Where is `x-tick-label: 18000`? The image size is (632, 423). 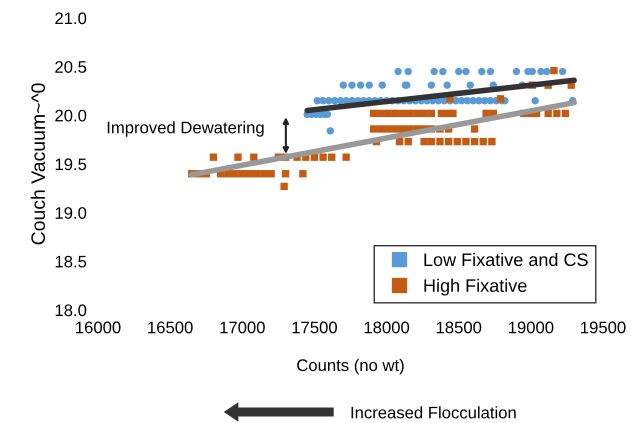 x-tick-label: 18000 is located at coordinates (387, 328).